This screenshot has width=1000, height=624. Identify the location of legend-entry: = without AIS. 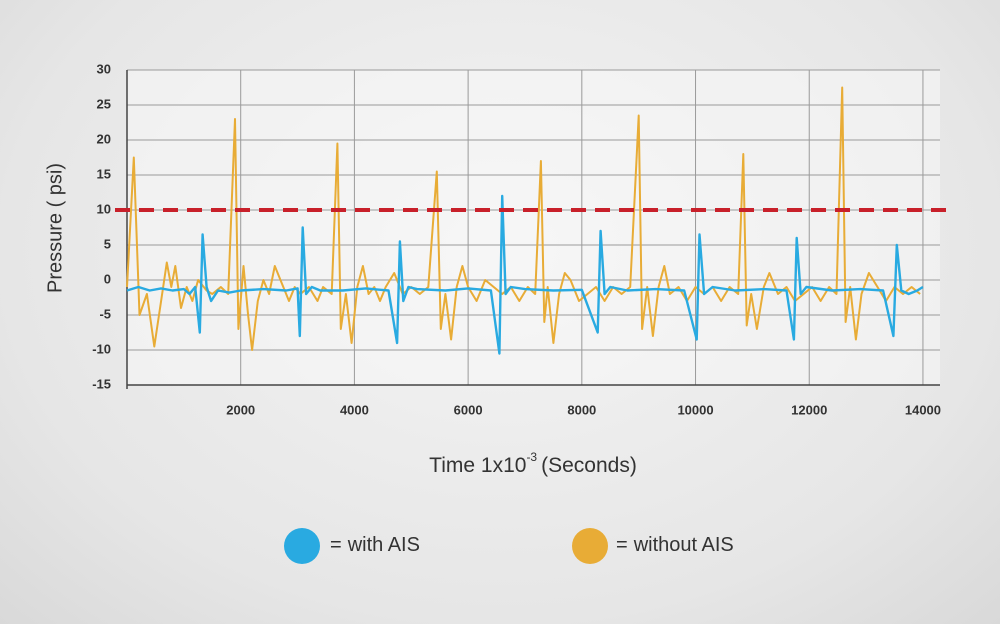
(675, 545).